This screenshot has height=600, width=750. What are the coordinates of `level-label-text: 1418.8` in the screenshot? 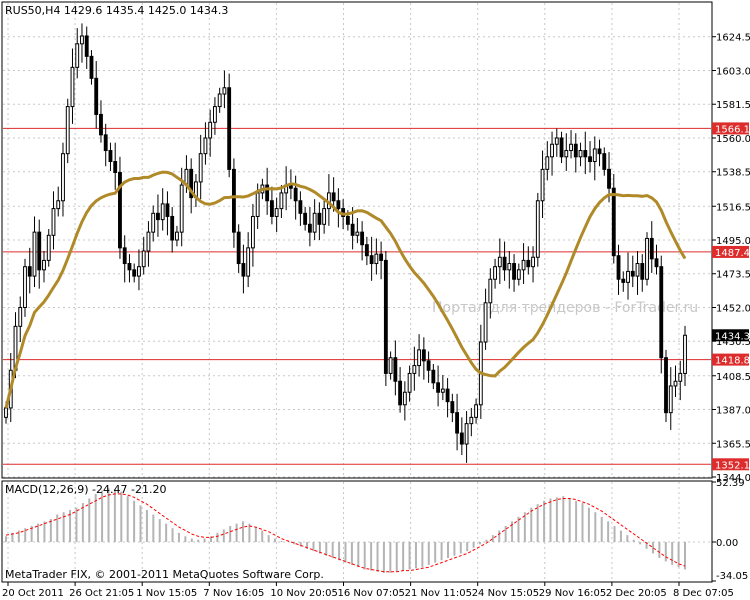 It's located at (732, 361).